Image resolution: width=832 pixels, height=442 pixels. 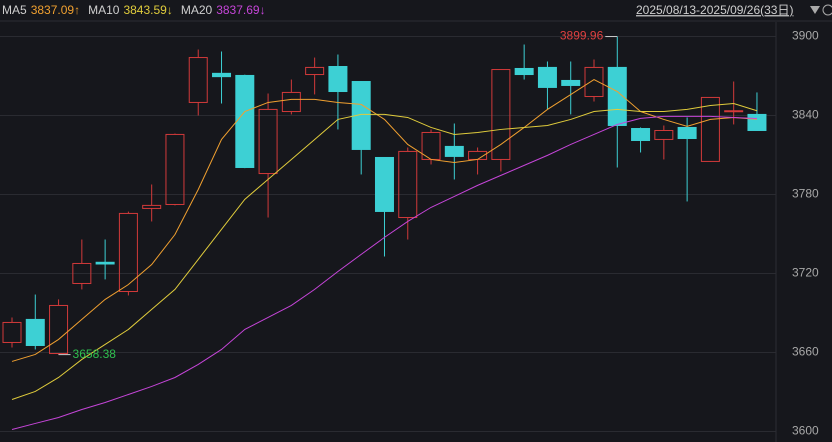 I want to click on settings-icon, so click(x=827, y=10).